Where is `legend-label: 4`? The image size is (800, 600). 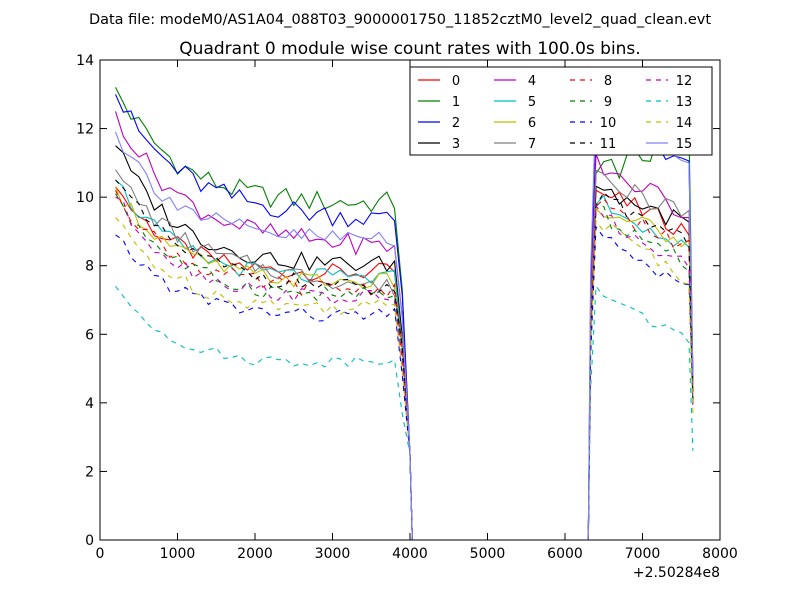 legend-label: 4 is located at coordinates (532, 81).